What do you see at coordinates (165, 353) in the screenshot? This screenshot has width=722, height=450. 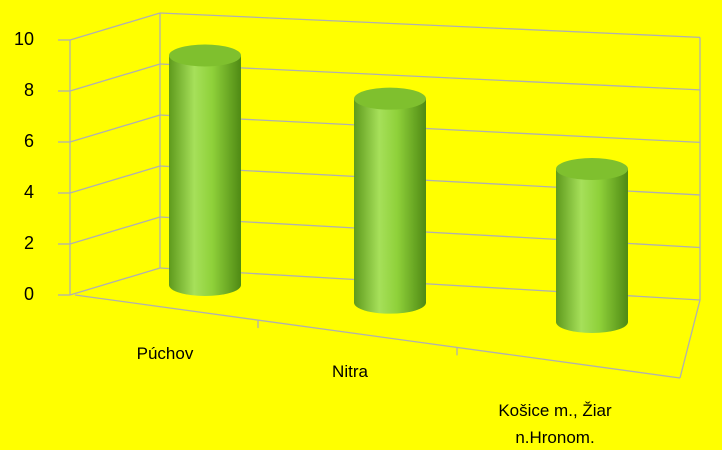 I see `x-tick-label: Púchov` at bounding box center [165, 353].